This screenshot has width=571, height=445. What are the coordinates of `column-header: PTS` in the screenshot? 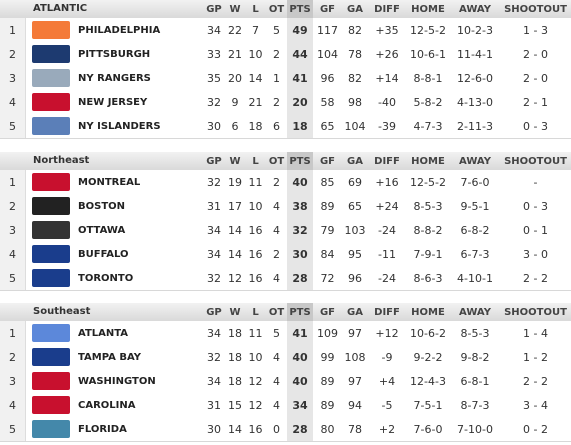 It's located at (300, 9).